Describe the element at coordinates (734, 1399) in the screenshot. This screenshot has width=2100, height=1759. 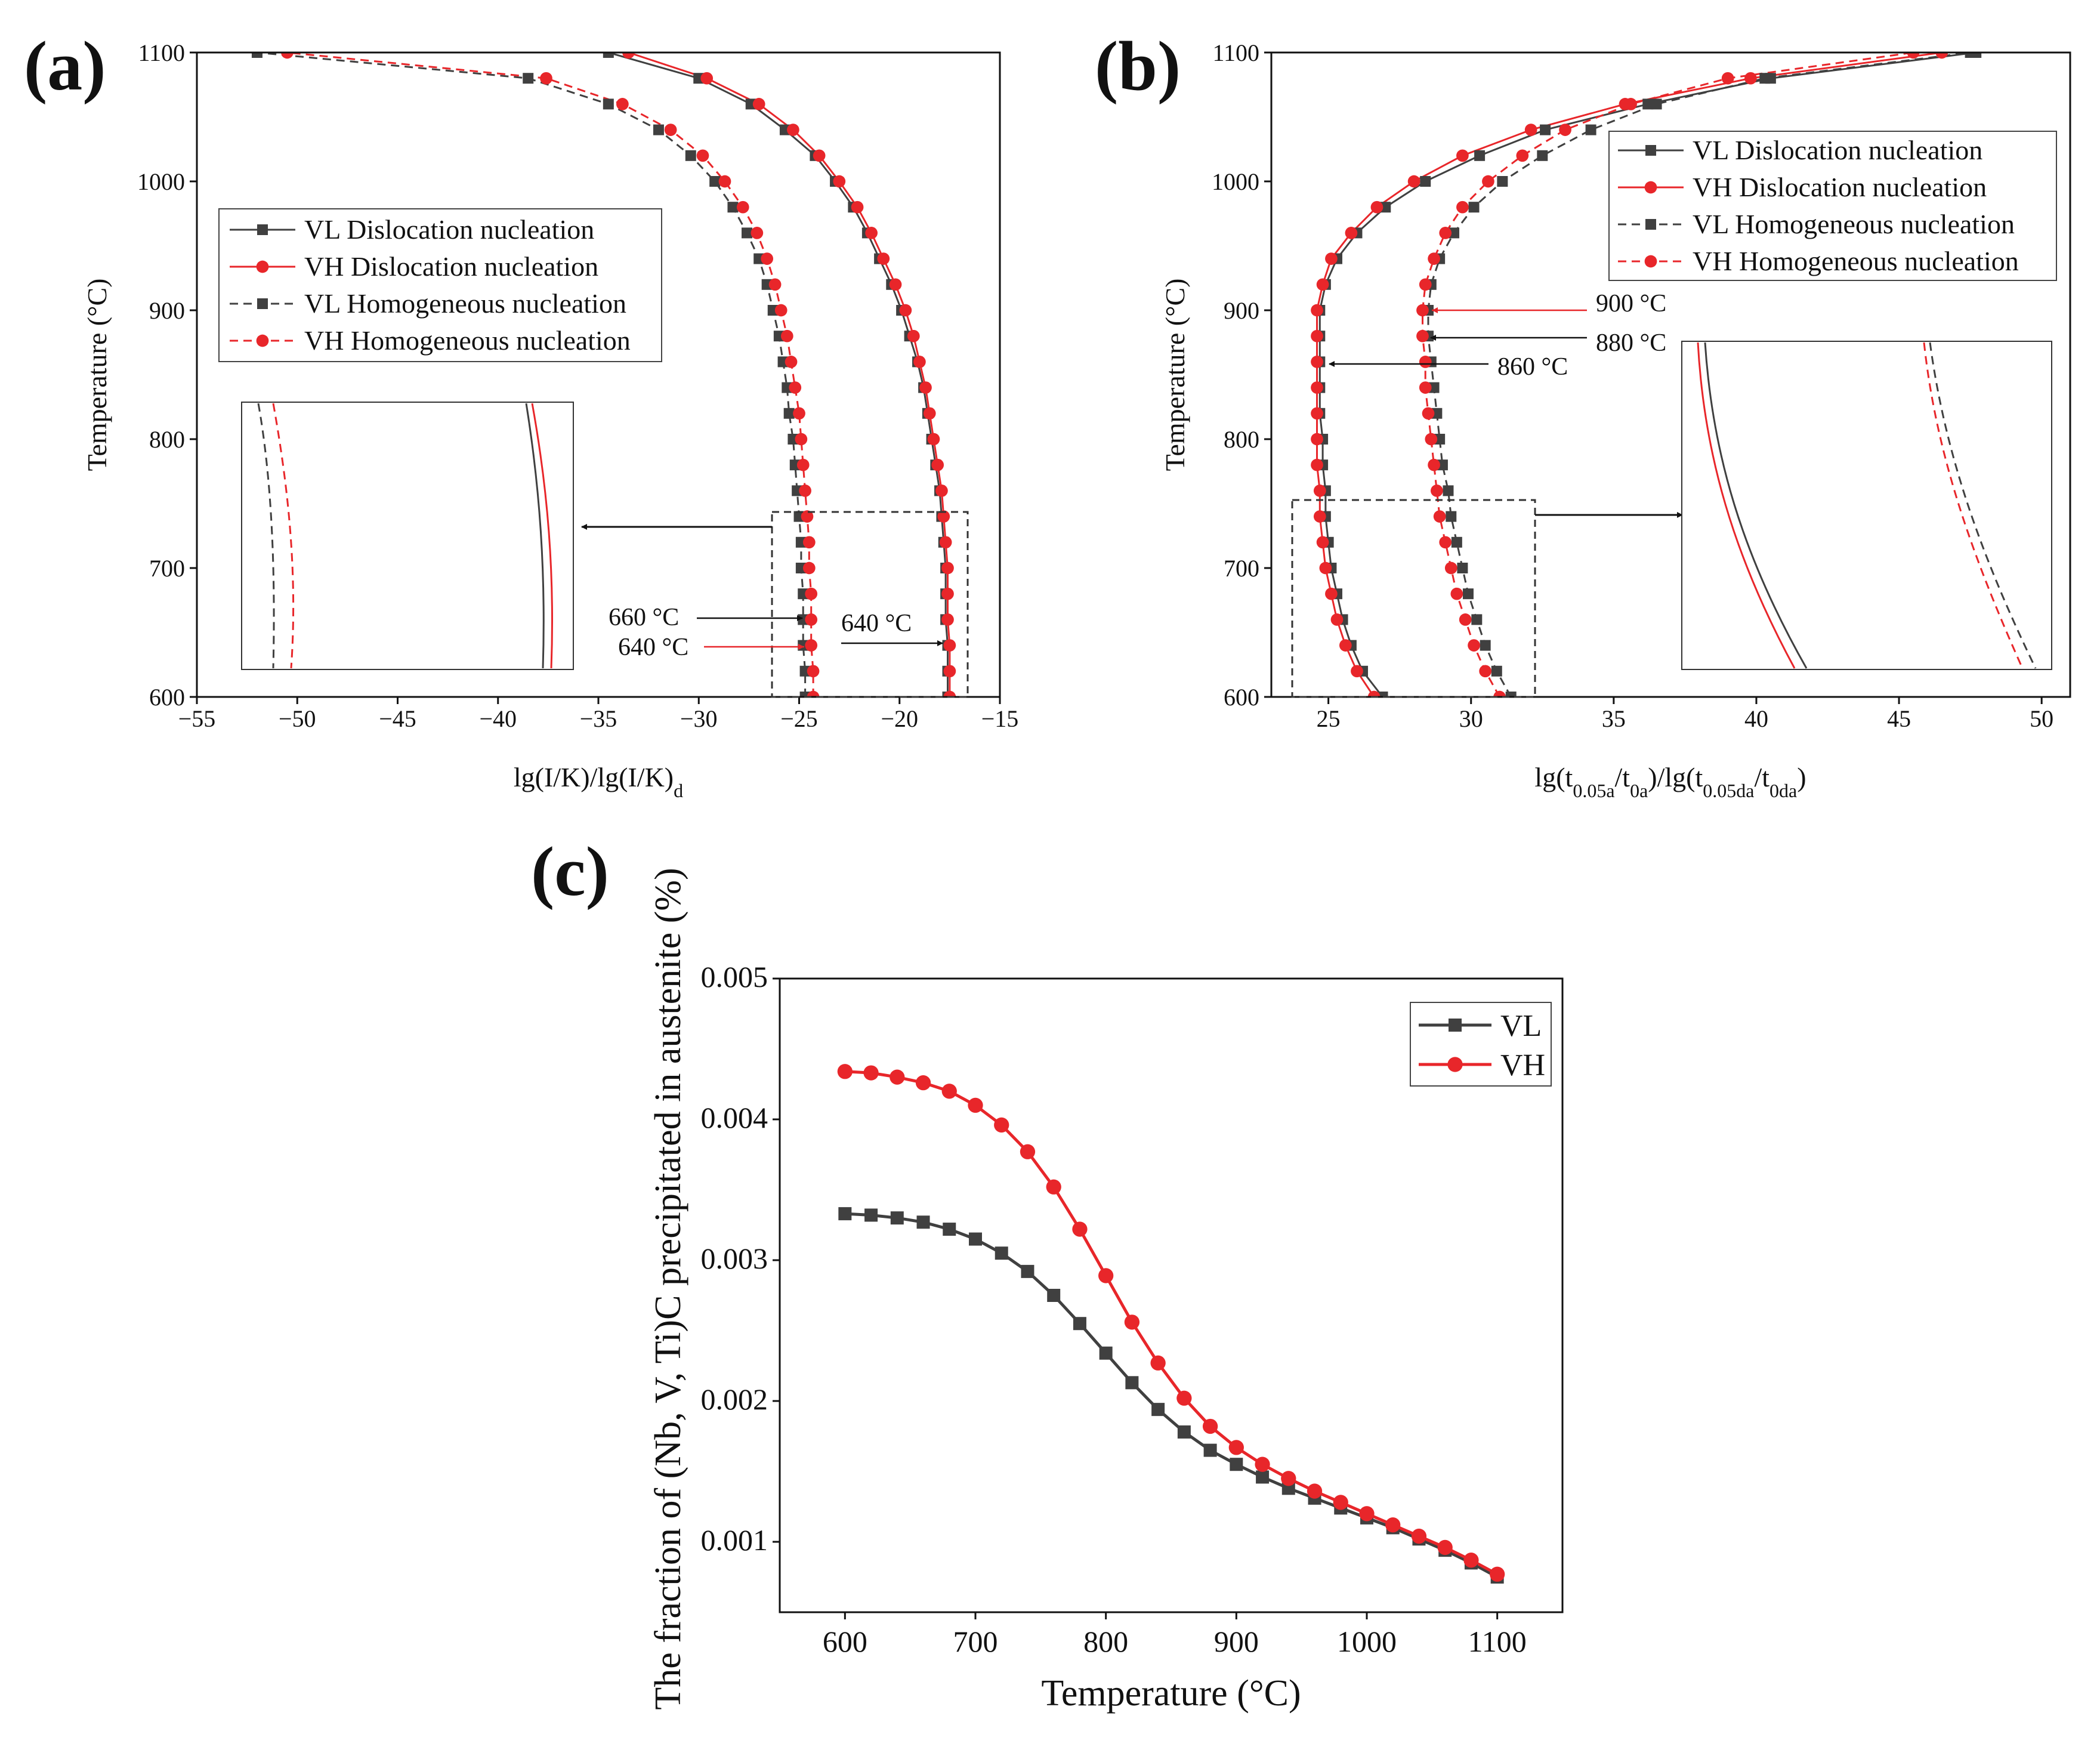
I see `y-tick-label: 0.002` at that location.